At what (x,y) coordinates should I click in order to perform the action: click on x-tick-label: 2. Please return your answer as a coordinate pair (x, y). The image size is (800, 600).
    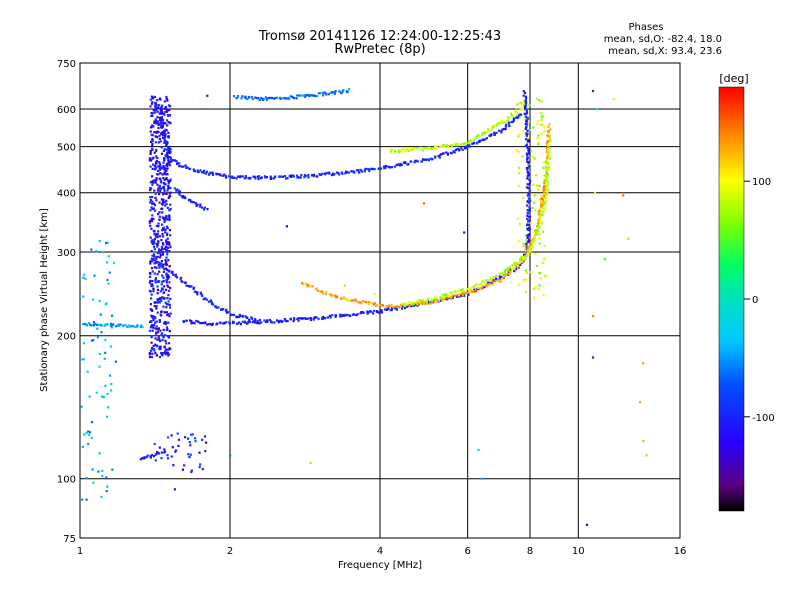
    Looking at the image, I should click on (230, 551).